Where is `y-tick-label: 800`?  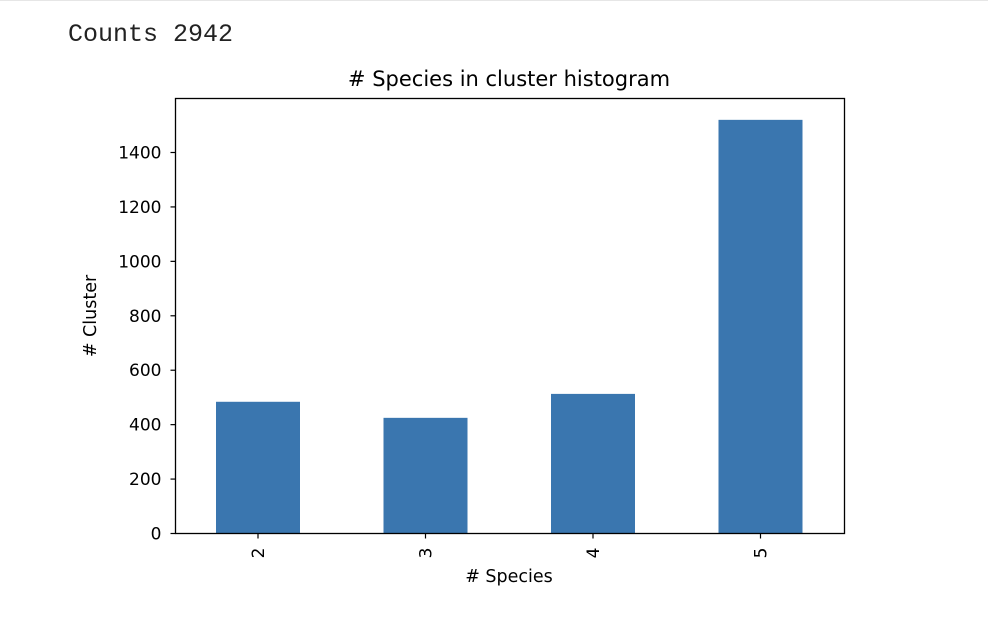
y-tick-label: 800 is located at coordinates (145, 317).